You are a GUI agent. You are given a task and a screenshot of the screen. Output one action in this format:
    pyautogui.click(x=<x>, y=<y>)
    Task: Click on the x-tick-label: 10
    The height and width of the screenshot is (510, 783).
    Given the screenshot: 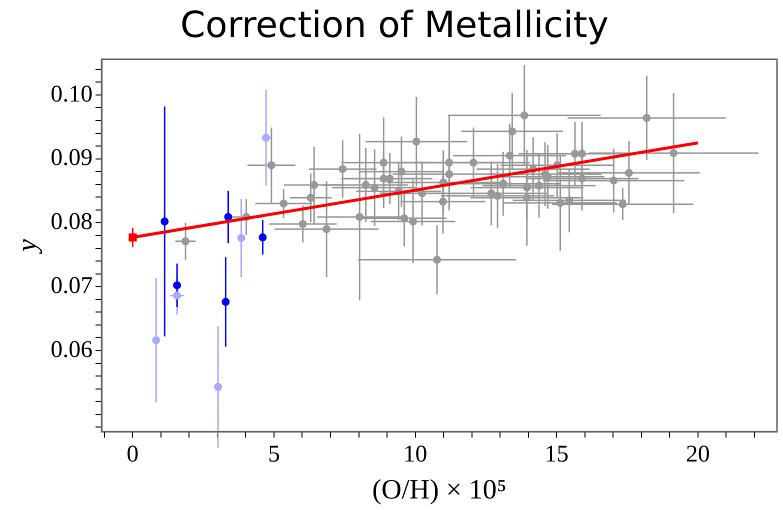 What is the action you would take?
    pyautogui.click(x=415, y=454)
    